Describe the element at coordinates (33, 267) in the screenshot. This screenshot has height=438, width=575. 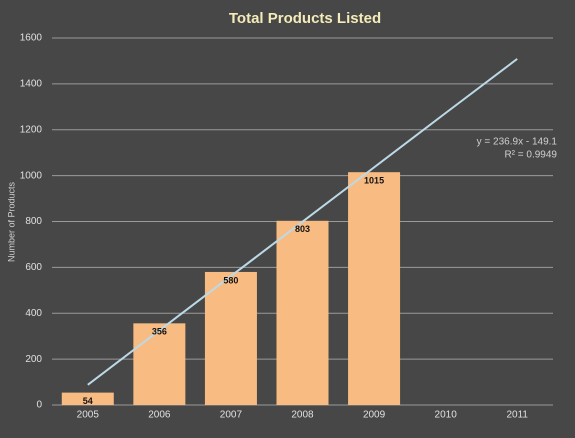
I see `y-tick-label: 600` at that location.